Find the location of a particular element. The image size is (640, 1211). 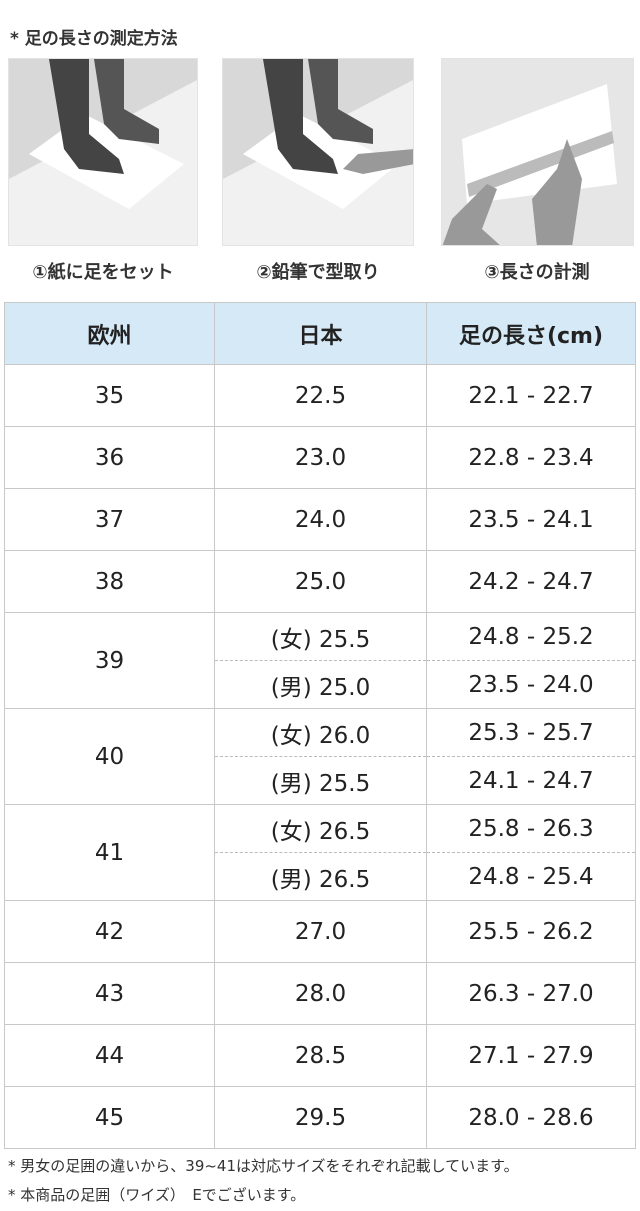

table-row: (男) 25.0 23.5 - 24.0 is located at coordinates (320, 684).